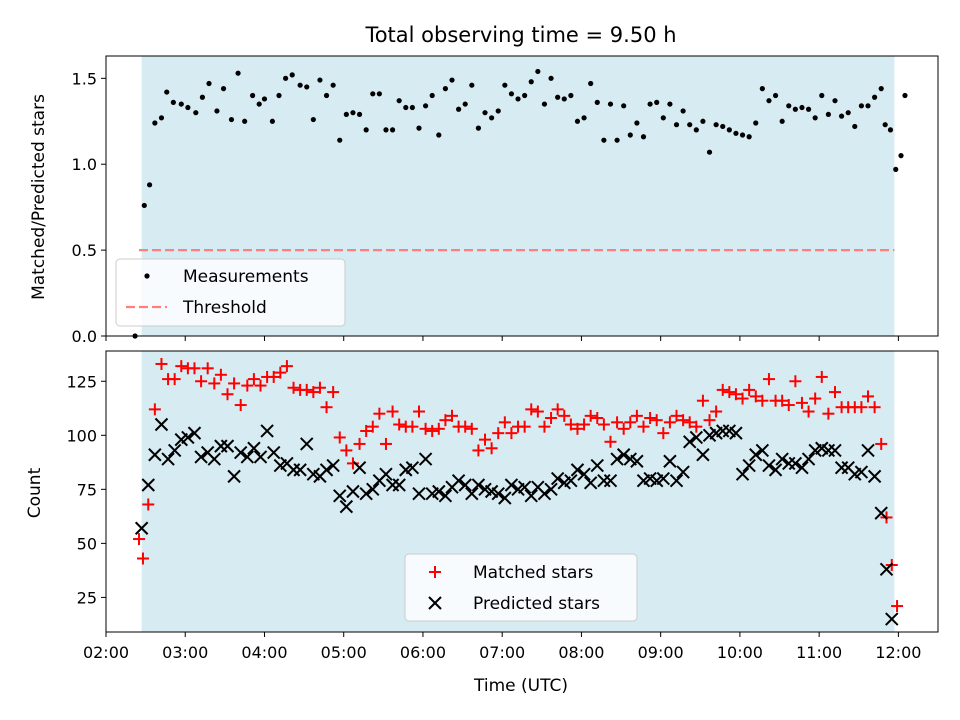 Image resolution: width=960 pixels, height=720 pixels. I want to click on ratio-y-axis-label: Matched/Predicted stars, so click(39, 197).